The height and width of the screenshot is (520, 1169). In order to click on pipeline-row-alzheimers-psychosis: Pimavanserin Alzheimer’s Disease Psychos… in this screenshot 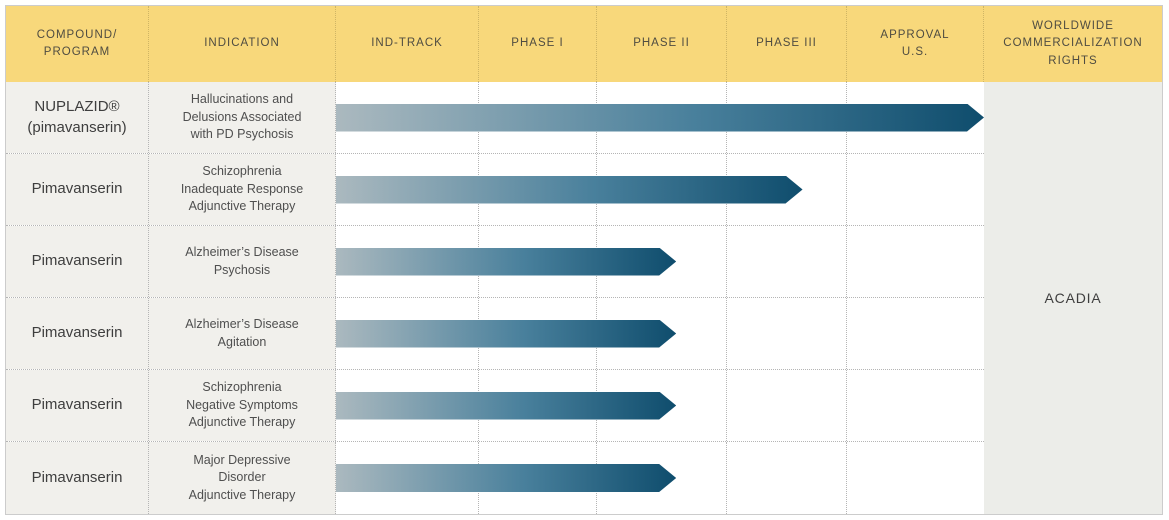, I will do `click(495, 262)`.